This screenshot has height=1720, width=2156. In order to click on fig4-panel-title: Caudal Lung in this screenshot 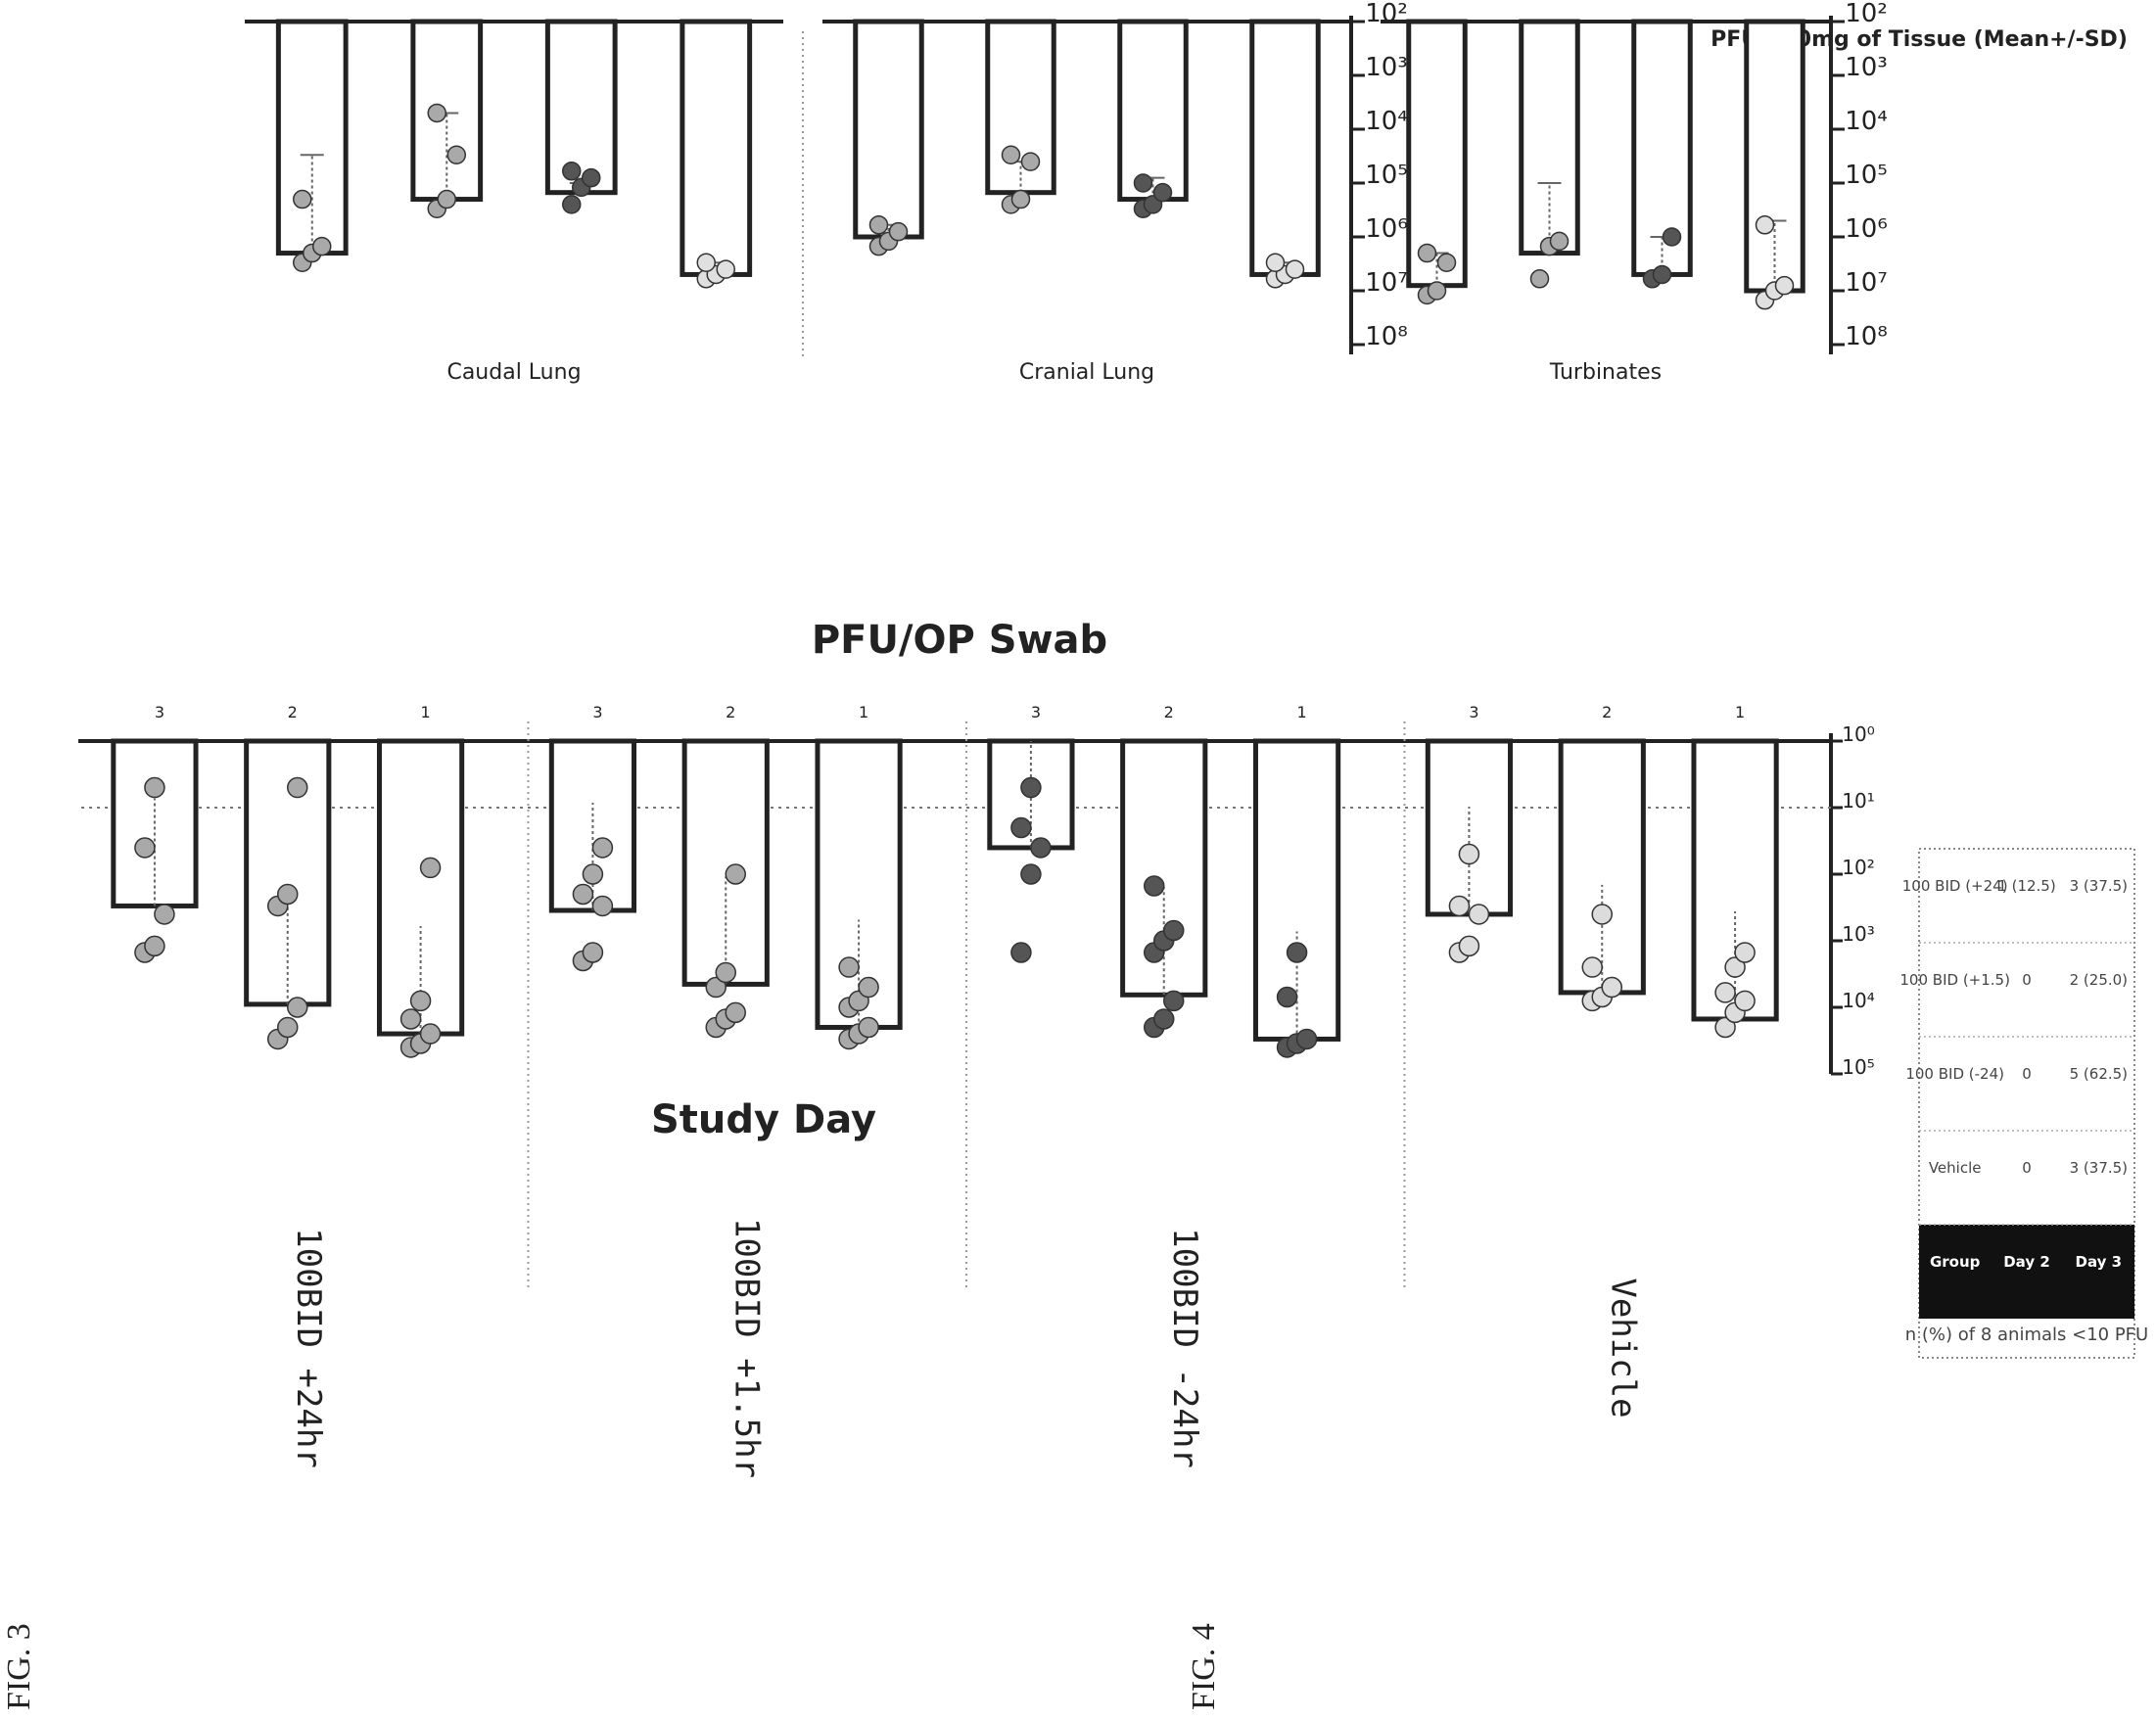, I will do `click(514, 372)`.